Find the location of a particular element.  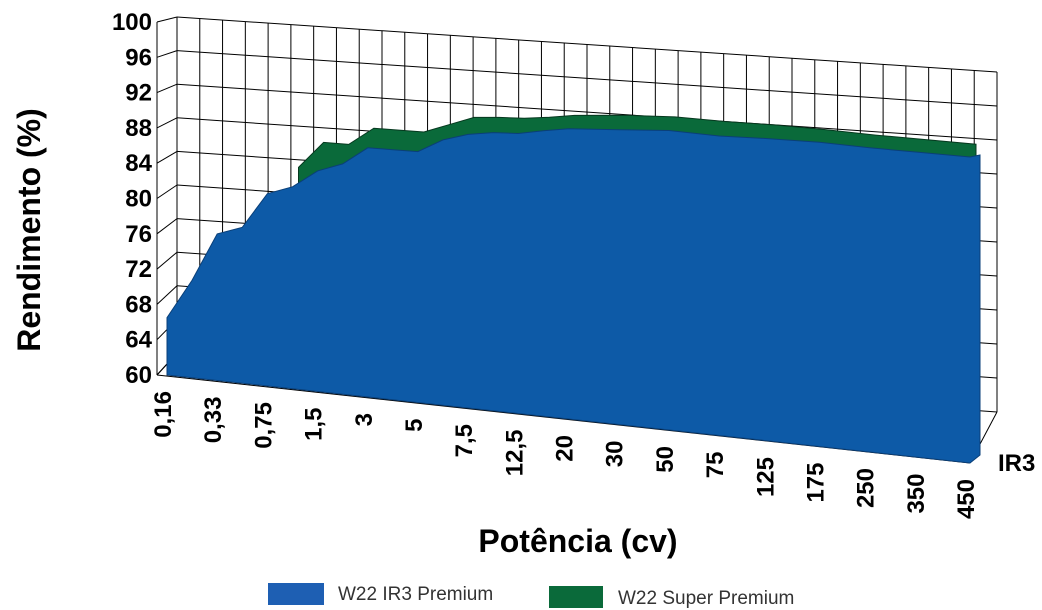

x-tick-label: 7,5 is located at coordinates (464, 440).